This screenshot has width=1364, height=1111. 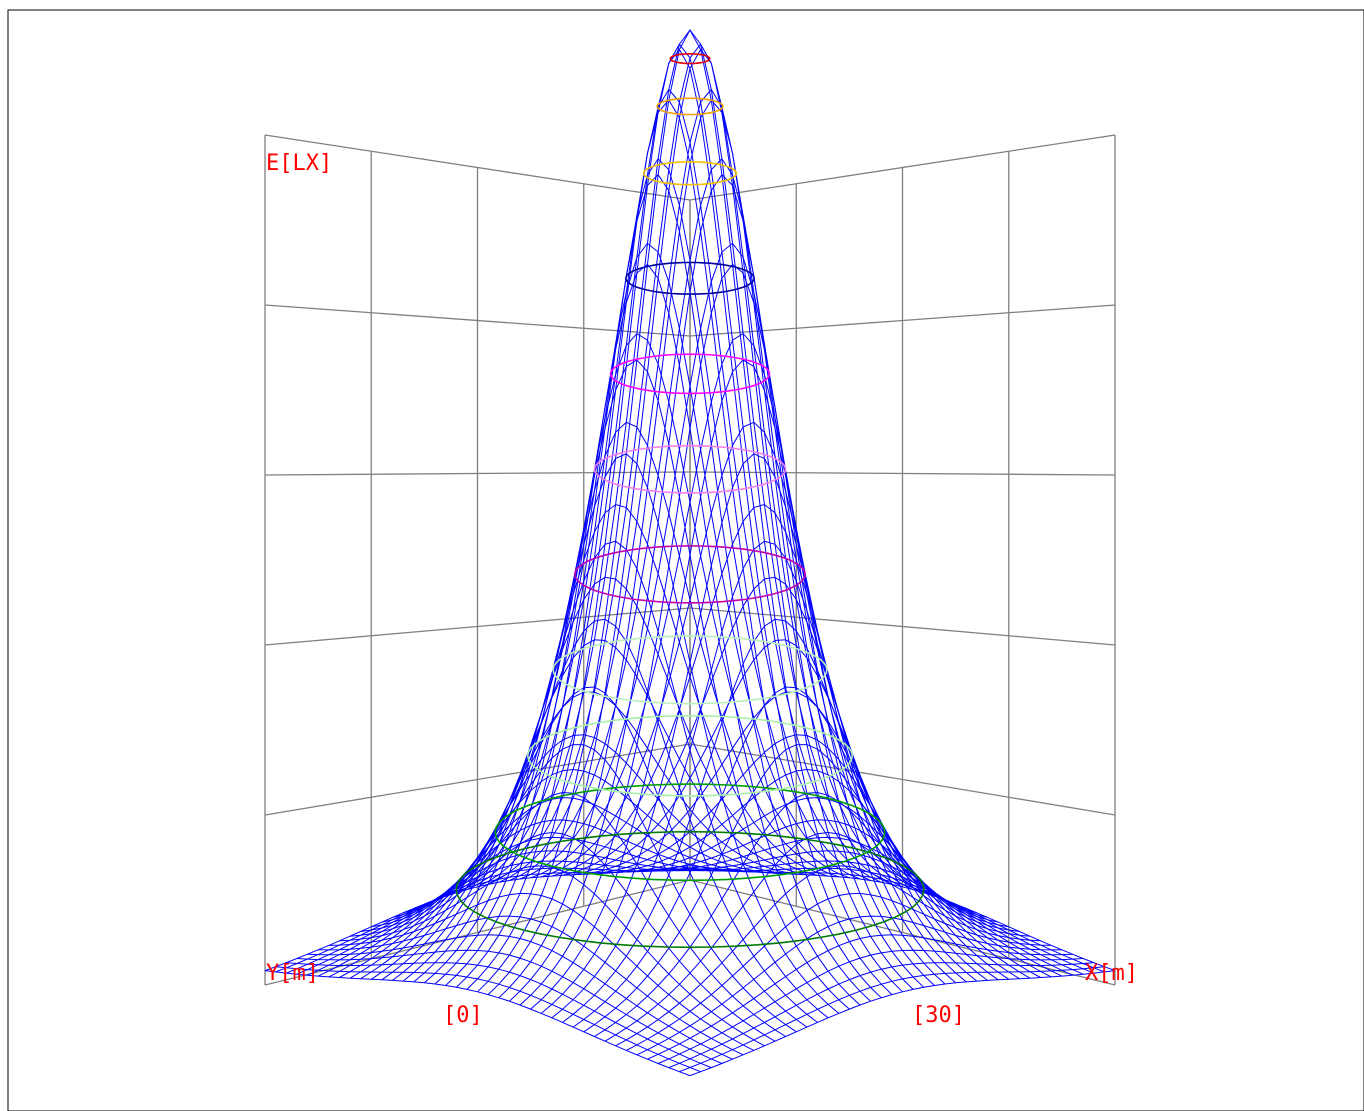 What do you see at coordinates (299, 163) in the screenshot?
I see `z-axis-label: E[LX]` at bounding box center [299, 163].